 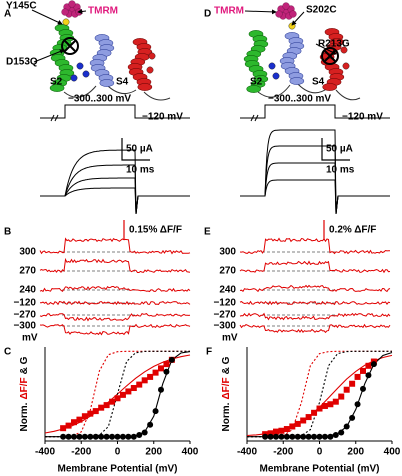 I want to click on current-scale: 50 µA, so click(x=139, y=149).